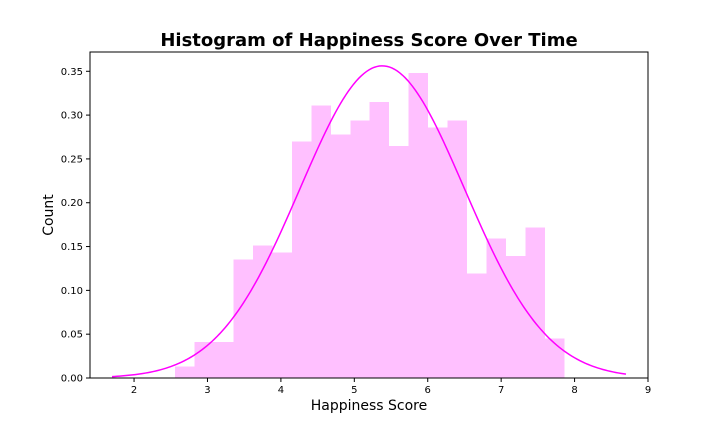 The height and width of the screenshot is (432, 720). I want to click on y-axis-title: Count, so click(49, 215).